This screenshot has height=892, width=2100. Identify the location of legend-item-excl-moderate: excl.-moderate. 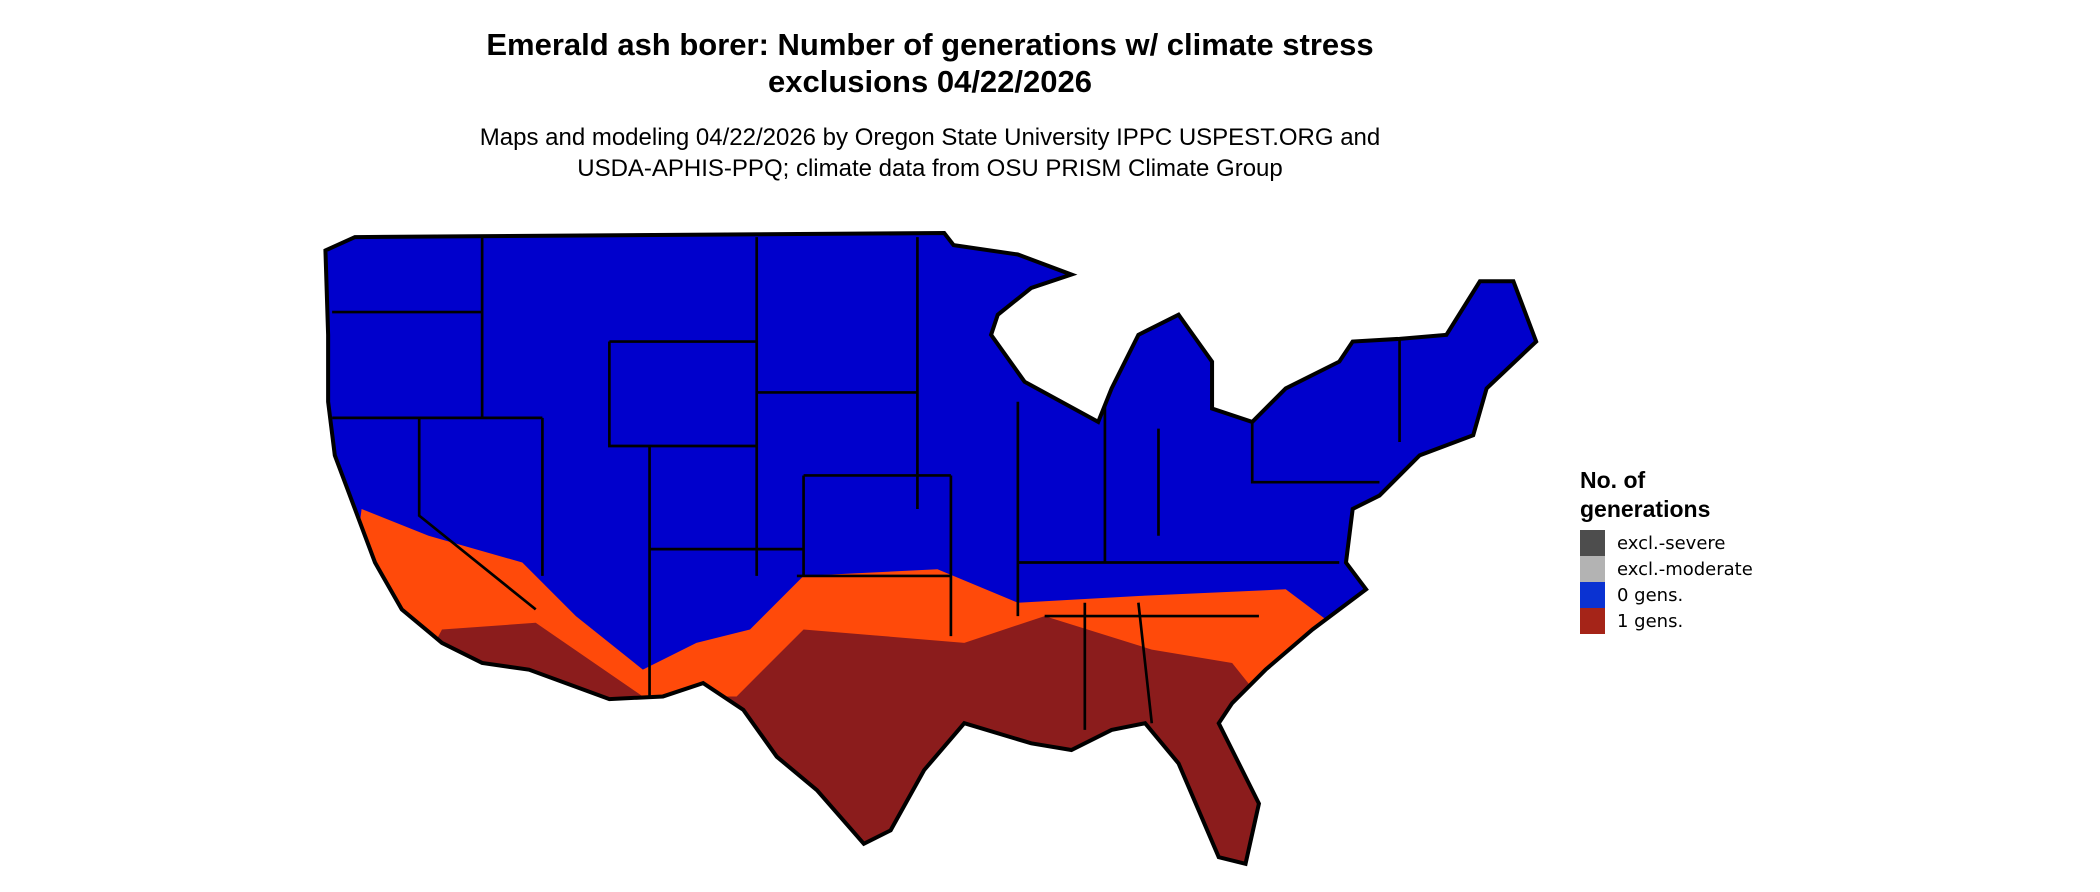
(1666, 569).